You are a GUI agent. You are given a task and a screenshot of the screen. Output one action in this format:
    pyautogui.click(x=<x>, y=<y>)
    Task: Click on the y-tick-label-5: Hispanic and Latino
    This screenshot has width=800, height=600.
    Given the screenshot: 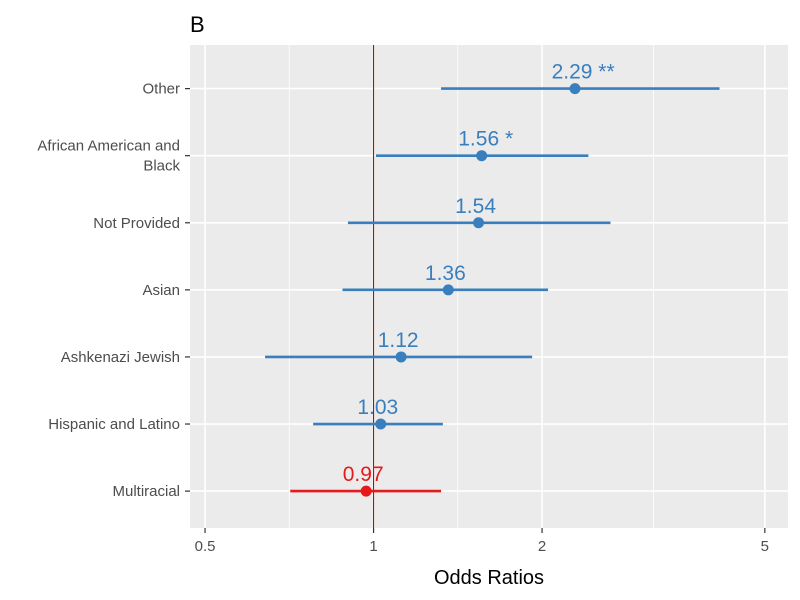 What is the action you would take?
    pyautogui.click(x=114, y=424)
    